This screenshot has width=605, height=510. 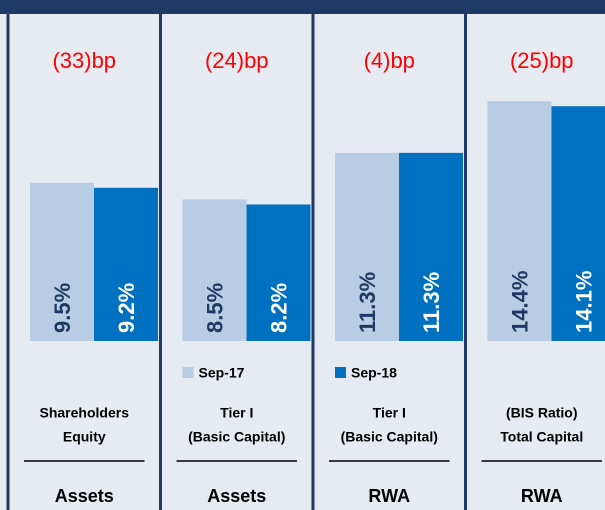 What do you see at coordinates (62, 308) in the screenshot?
I see `value-label: 9.5%` at bounding box center [62, 308].